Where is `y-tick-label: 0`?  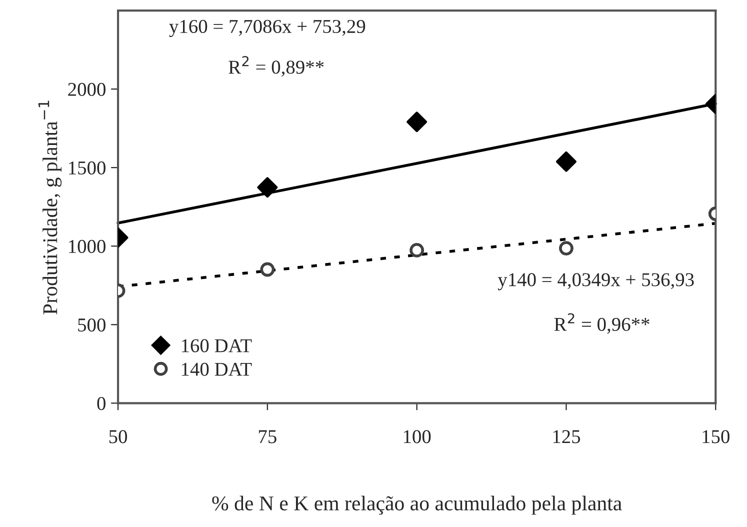
y-tick-label: 0 is located at coordinates (101, 403).